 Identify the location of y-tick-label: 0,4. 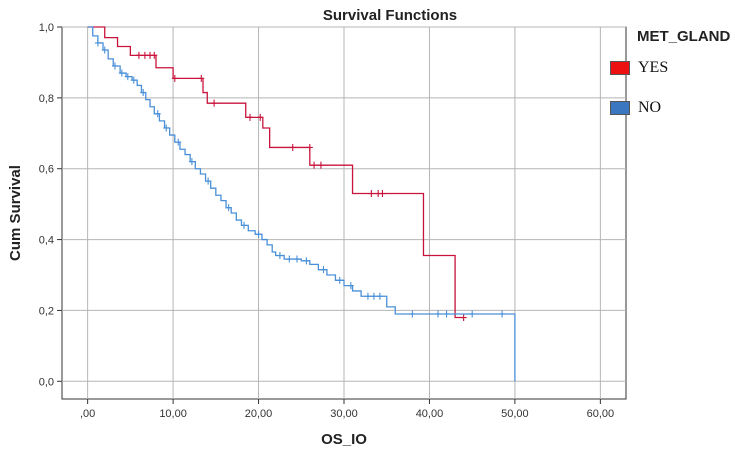
(46, 241).